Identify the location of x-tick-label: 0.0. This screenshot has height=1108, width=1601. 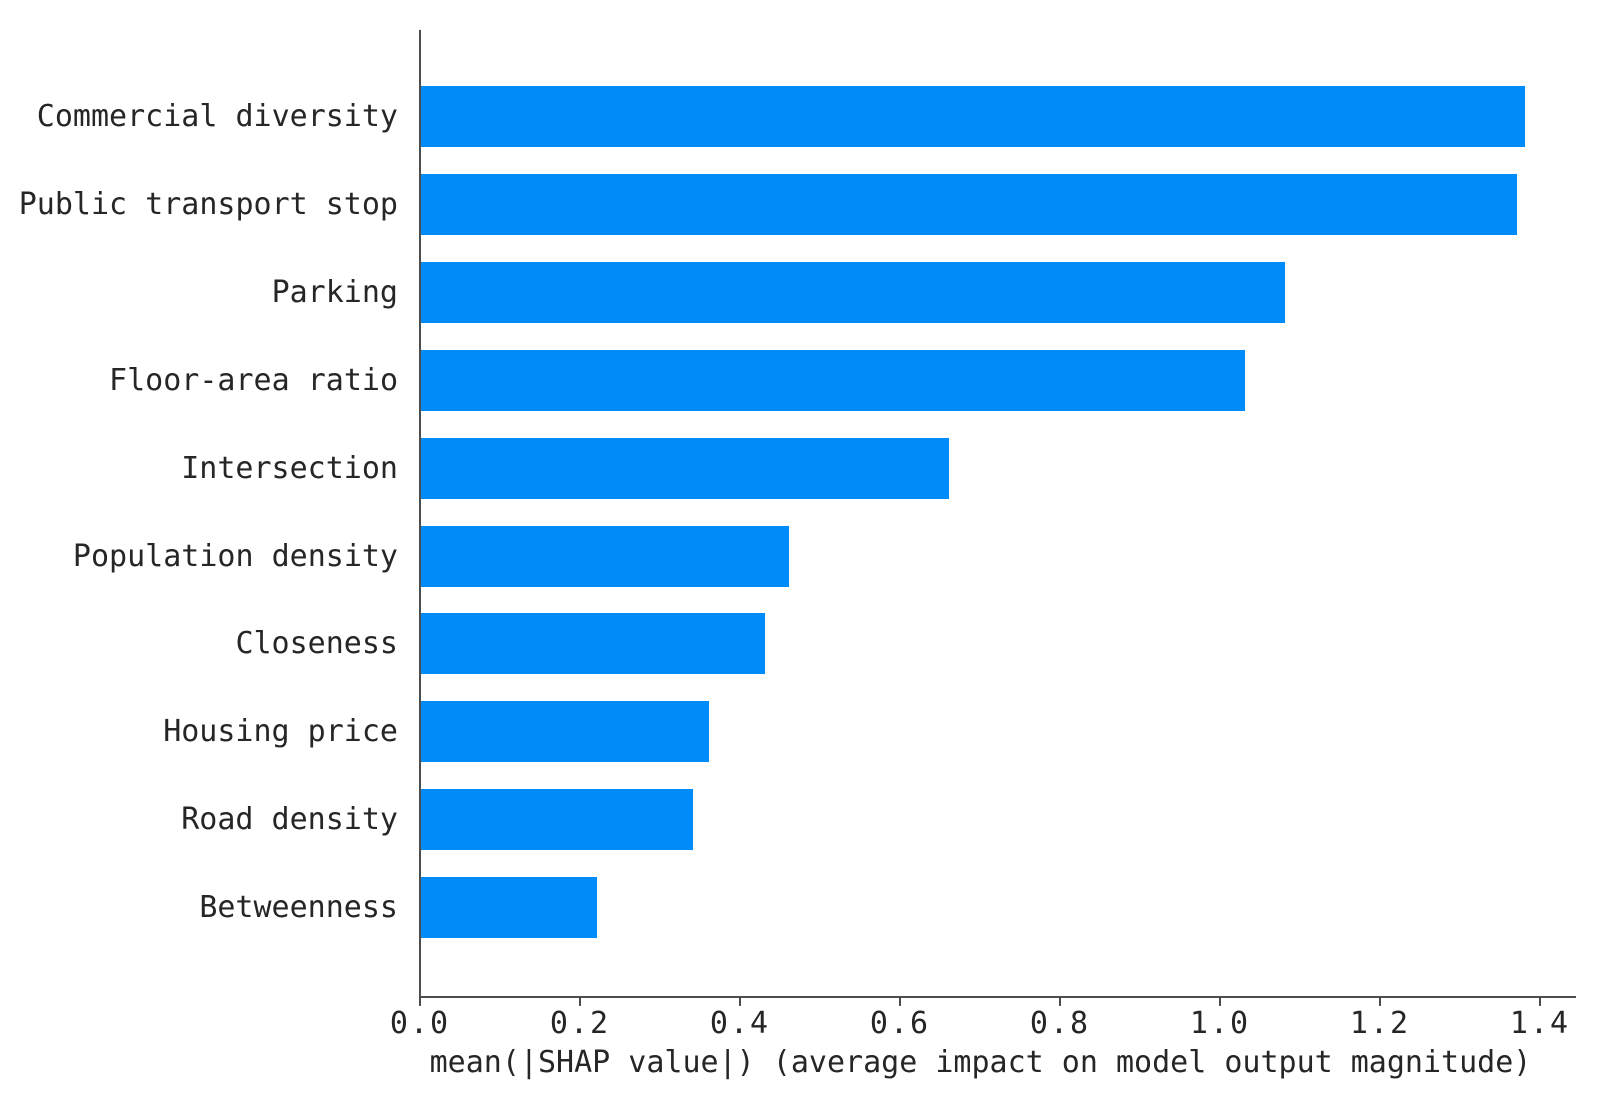
(420, 1023).